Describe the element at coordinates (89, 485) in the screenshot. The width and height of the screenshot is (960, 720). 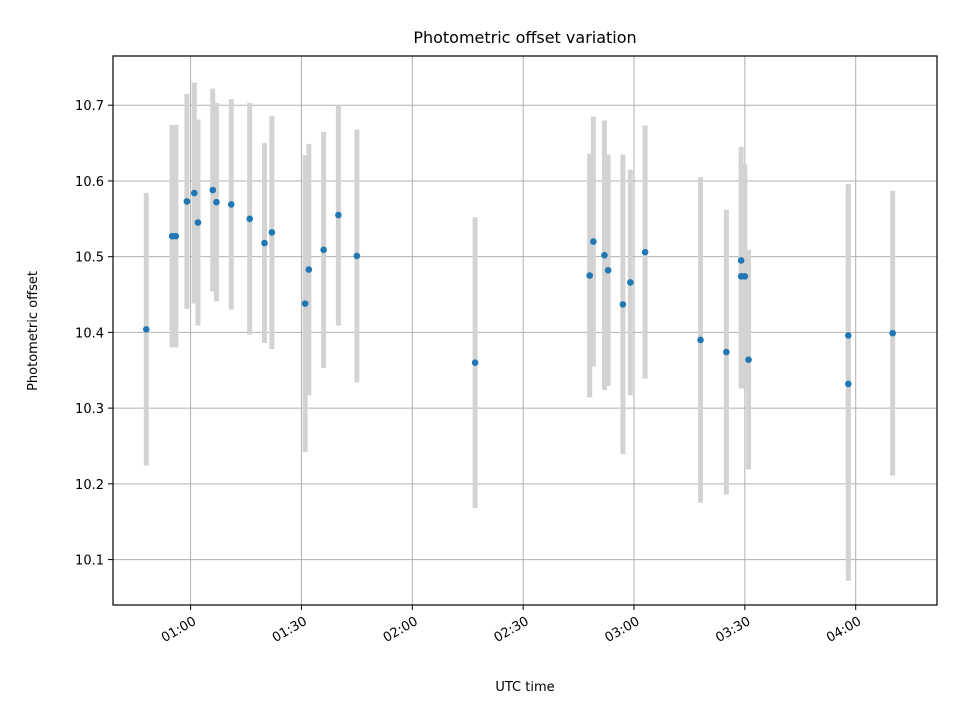
I see `y-tick-label: 10.2` at that location.